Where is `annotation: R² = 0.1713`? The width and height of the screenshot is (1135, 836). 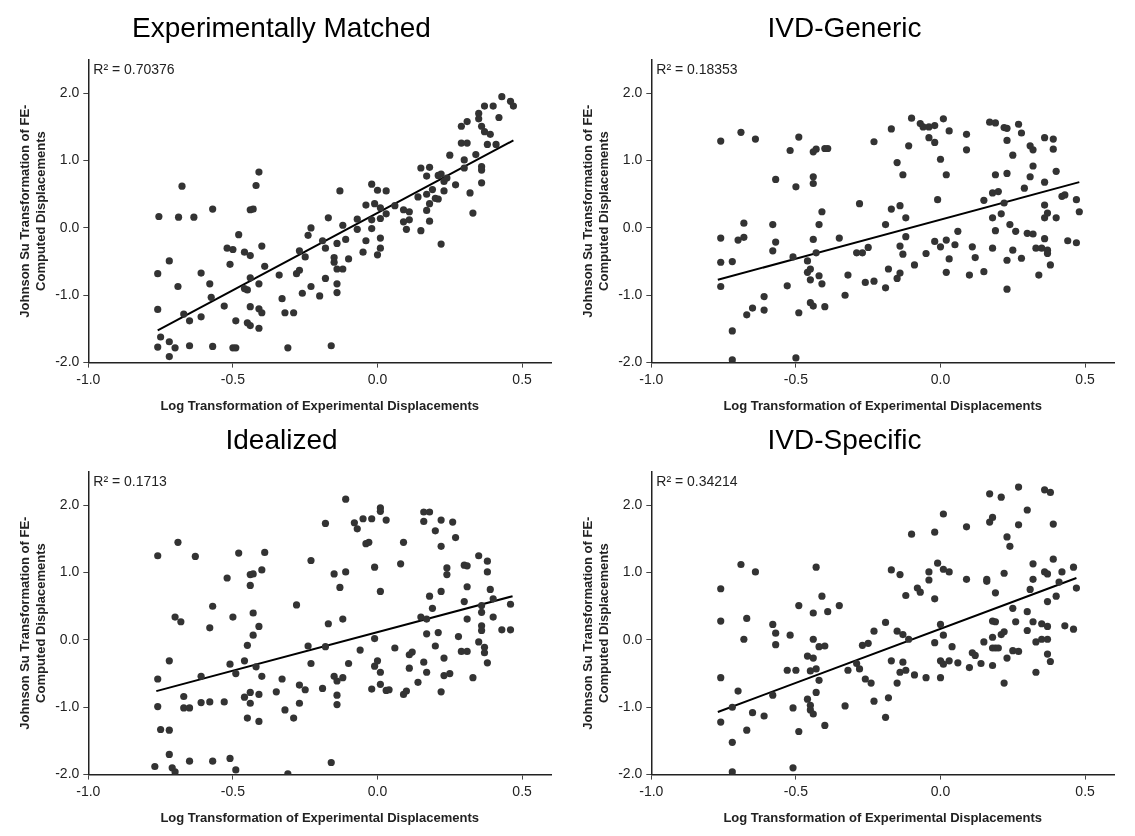 annotation: R² = 0.1713 is located at coordinates (130, 481).